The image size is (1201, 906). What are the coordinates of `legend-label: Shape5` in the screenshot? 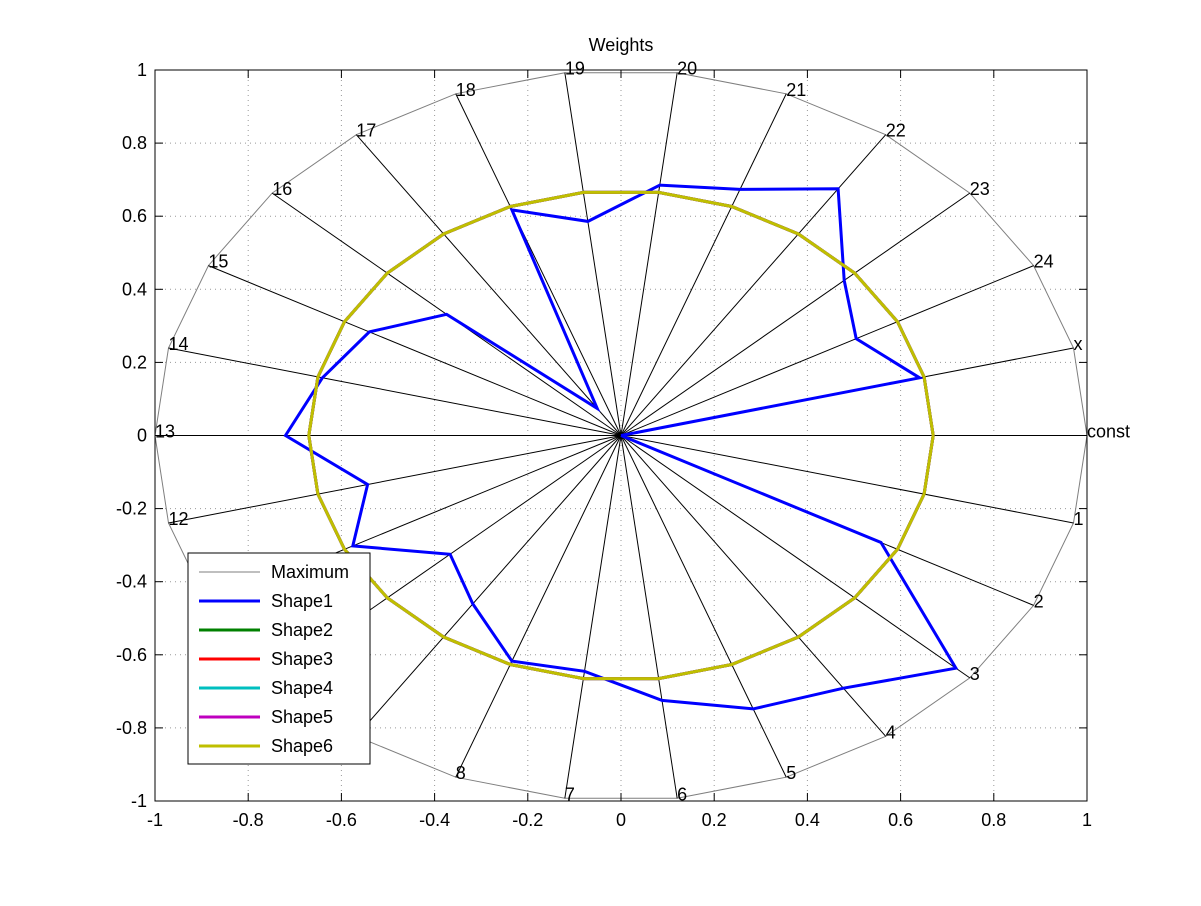 It's located at (302, 717).